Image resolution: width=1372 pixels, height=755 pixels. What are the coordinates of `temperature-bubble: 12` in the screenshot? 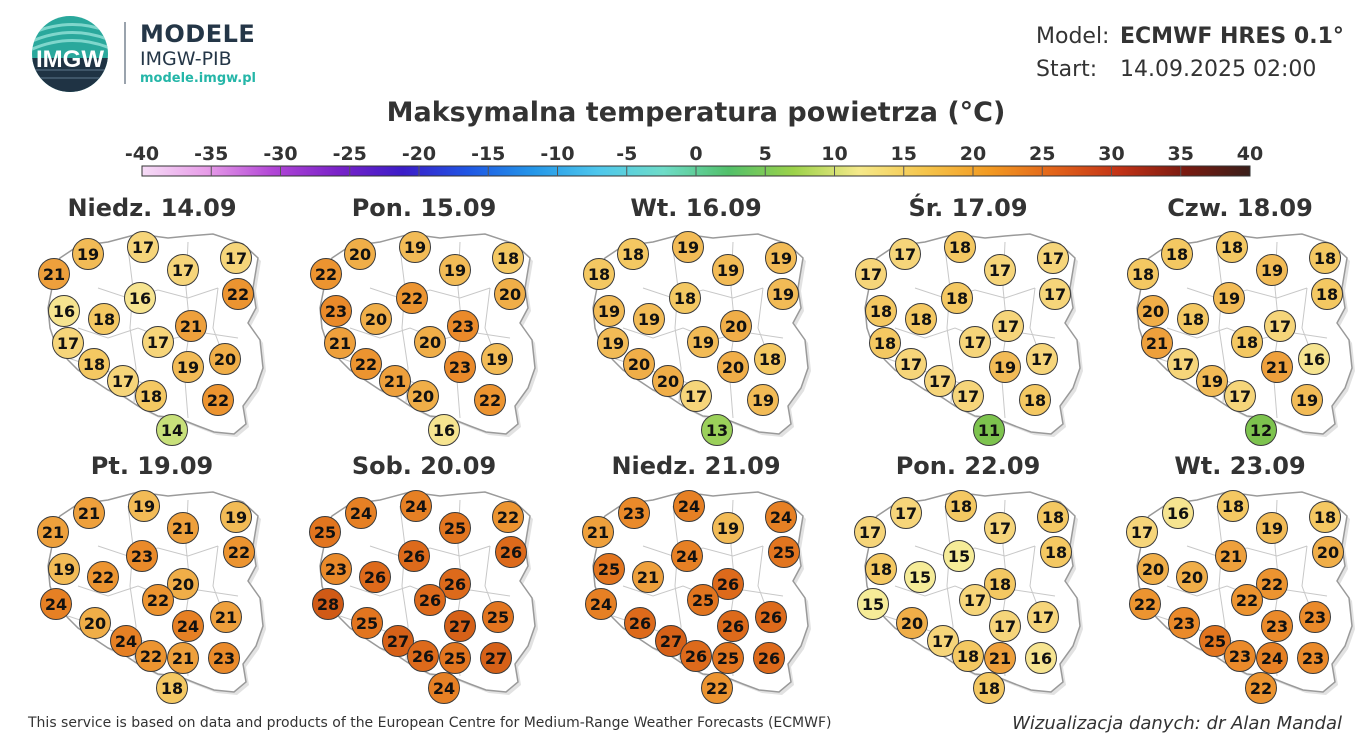 It's located at (1261, 430).